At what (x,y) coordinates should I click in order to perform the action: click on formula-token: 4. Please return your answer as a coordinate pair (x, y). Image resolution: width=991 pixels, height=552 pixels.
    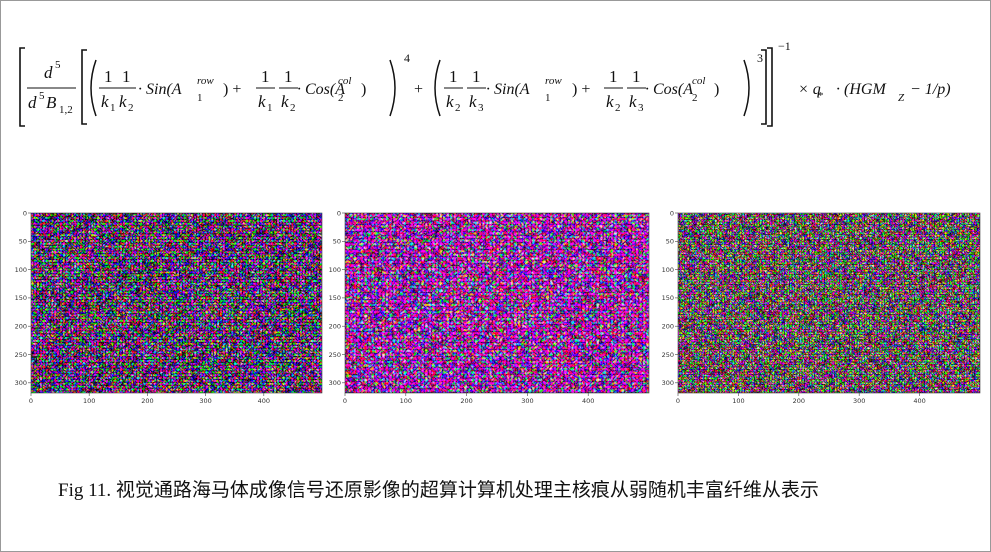
    Looking at the image, I should click on (407, 58).